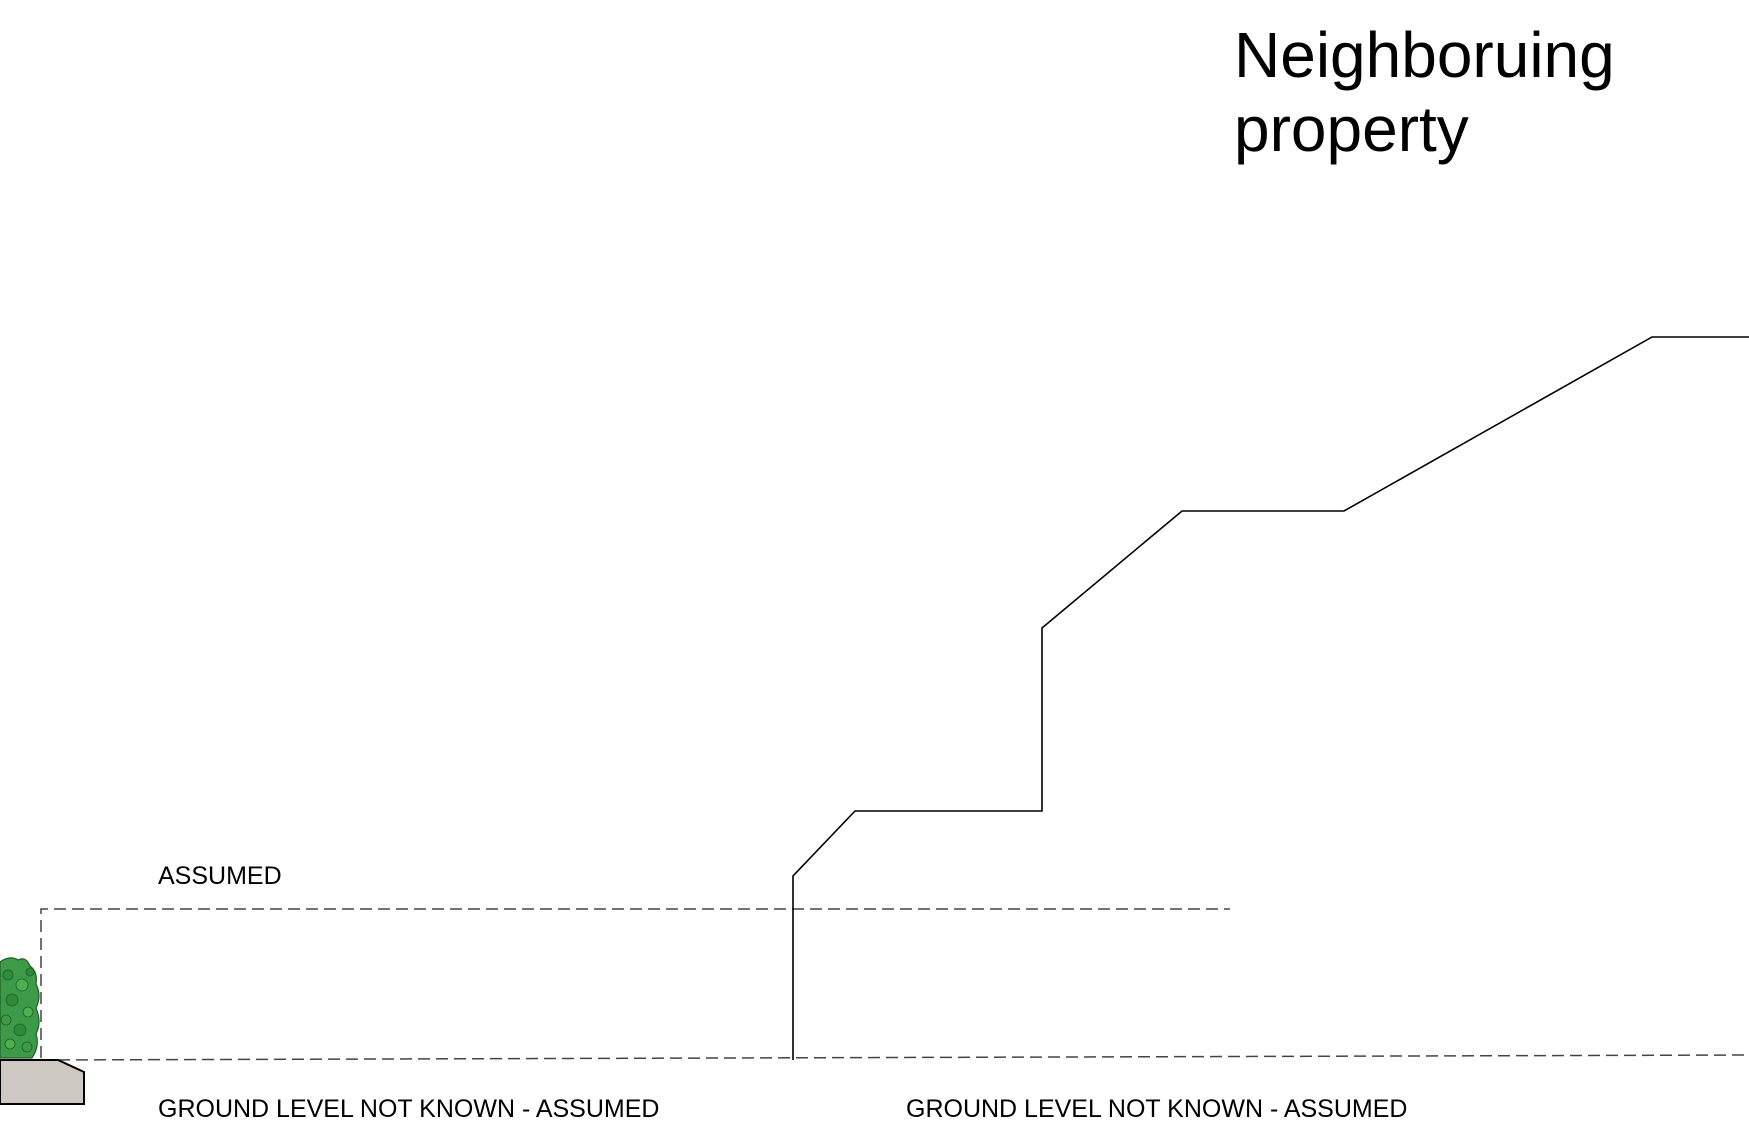  What do you see at coordinates (894, 1057) in the screenshot?
I see `ground-level-line` at bounding box center [894, 1057].